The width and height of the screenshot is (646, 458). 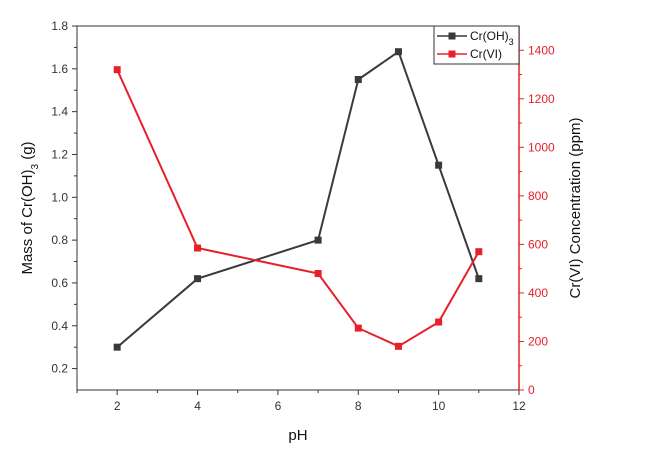 I want to click on y-right-tick-label: 600, so click(x=538, y=244).